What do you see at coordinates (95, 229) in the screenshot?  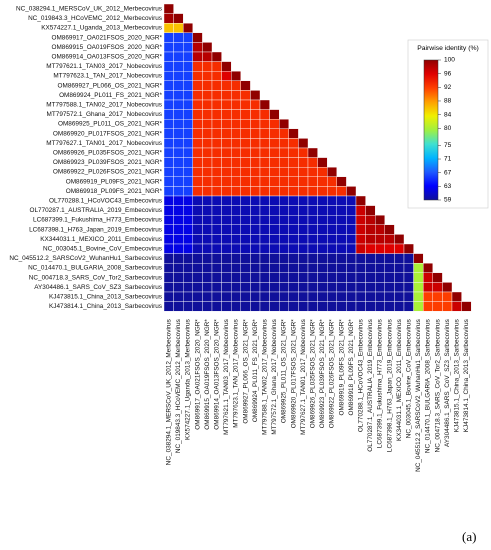 I see `row-label: LC687398.1_H763_Japan_2019_Embecovirus` at bounding box center [95, 229].